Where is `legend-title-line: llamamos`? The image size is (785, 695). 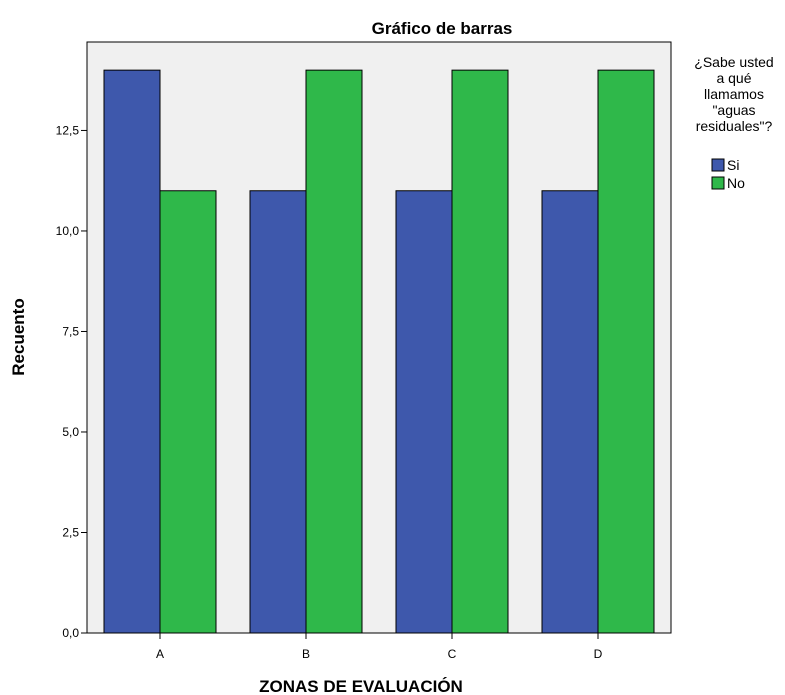 legend-title-line: llamamos is located at coordinates (734, 94).